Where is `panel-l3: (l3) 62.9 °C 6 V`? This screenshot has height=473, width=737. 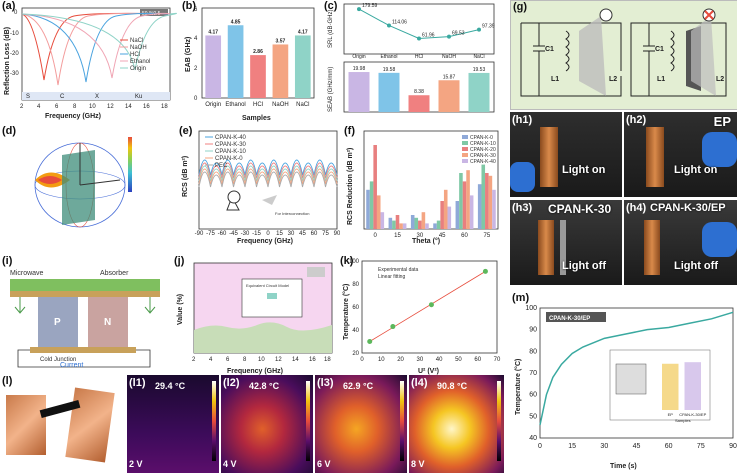 panel-l3: (l3) 62.9 °C 6 V is located at coordinates (361, 424).